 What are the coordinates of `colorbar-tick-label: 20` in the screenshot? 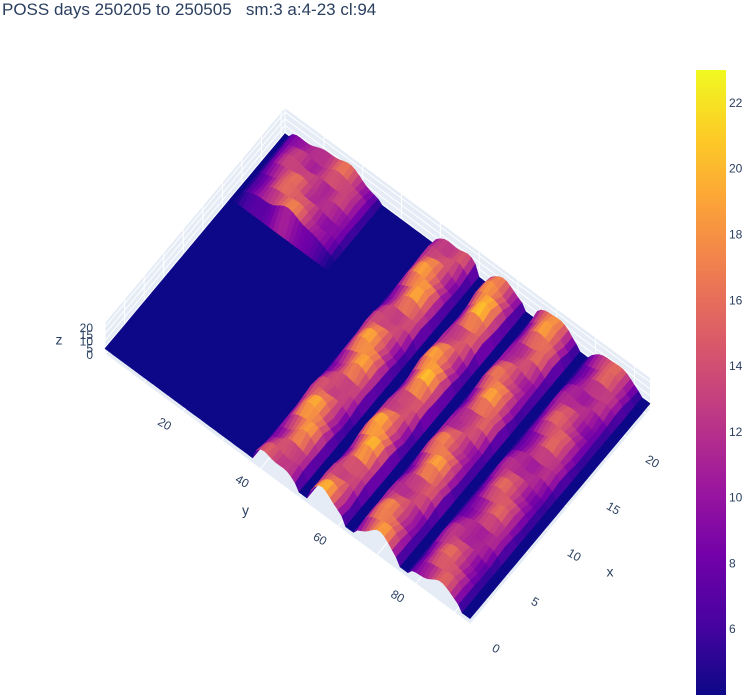 It's located at (736, 169).